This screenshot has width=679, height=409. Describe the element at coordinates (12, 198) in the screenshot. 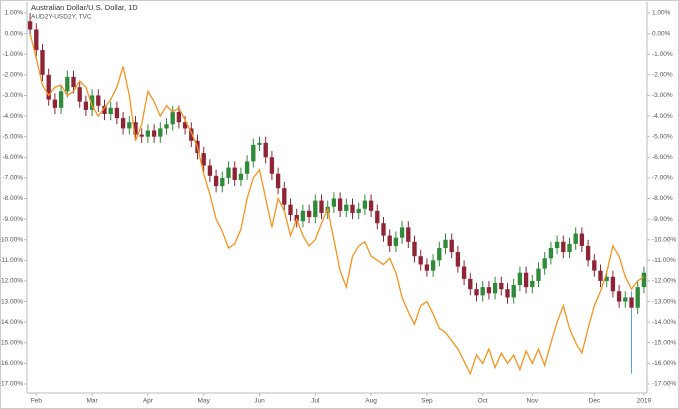

I see `y-tick-label: -8.00%` at that location.